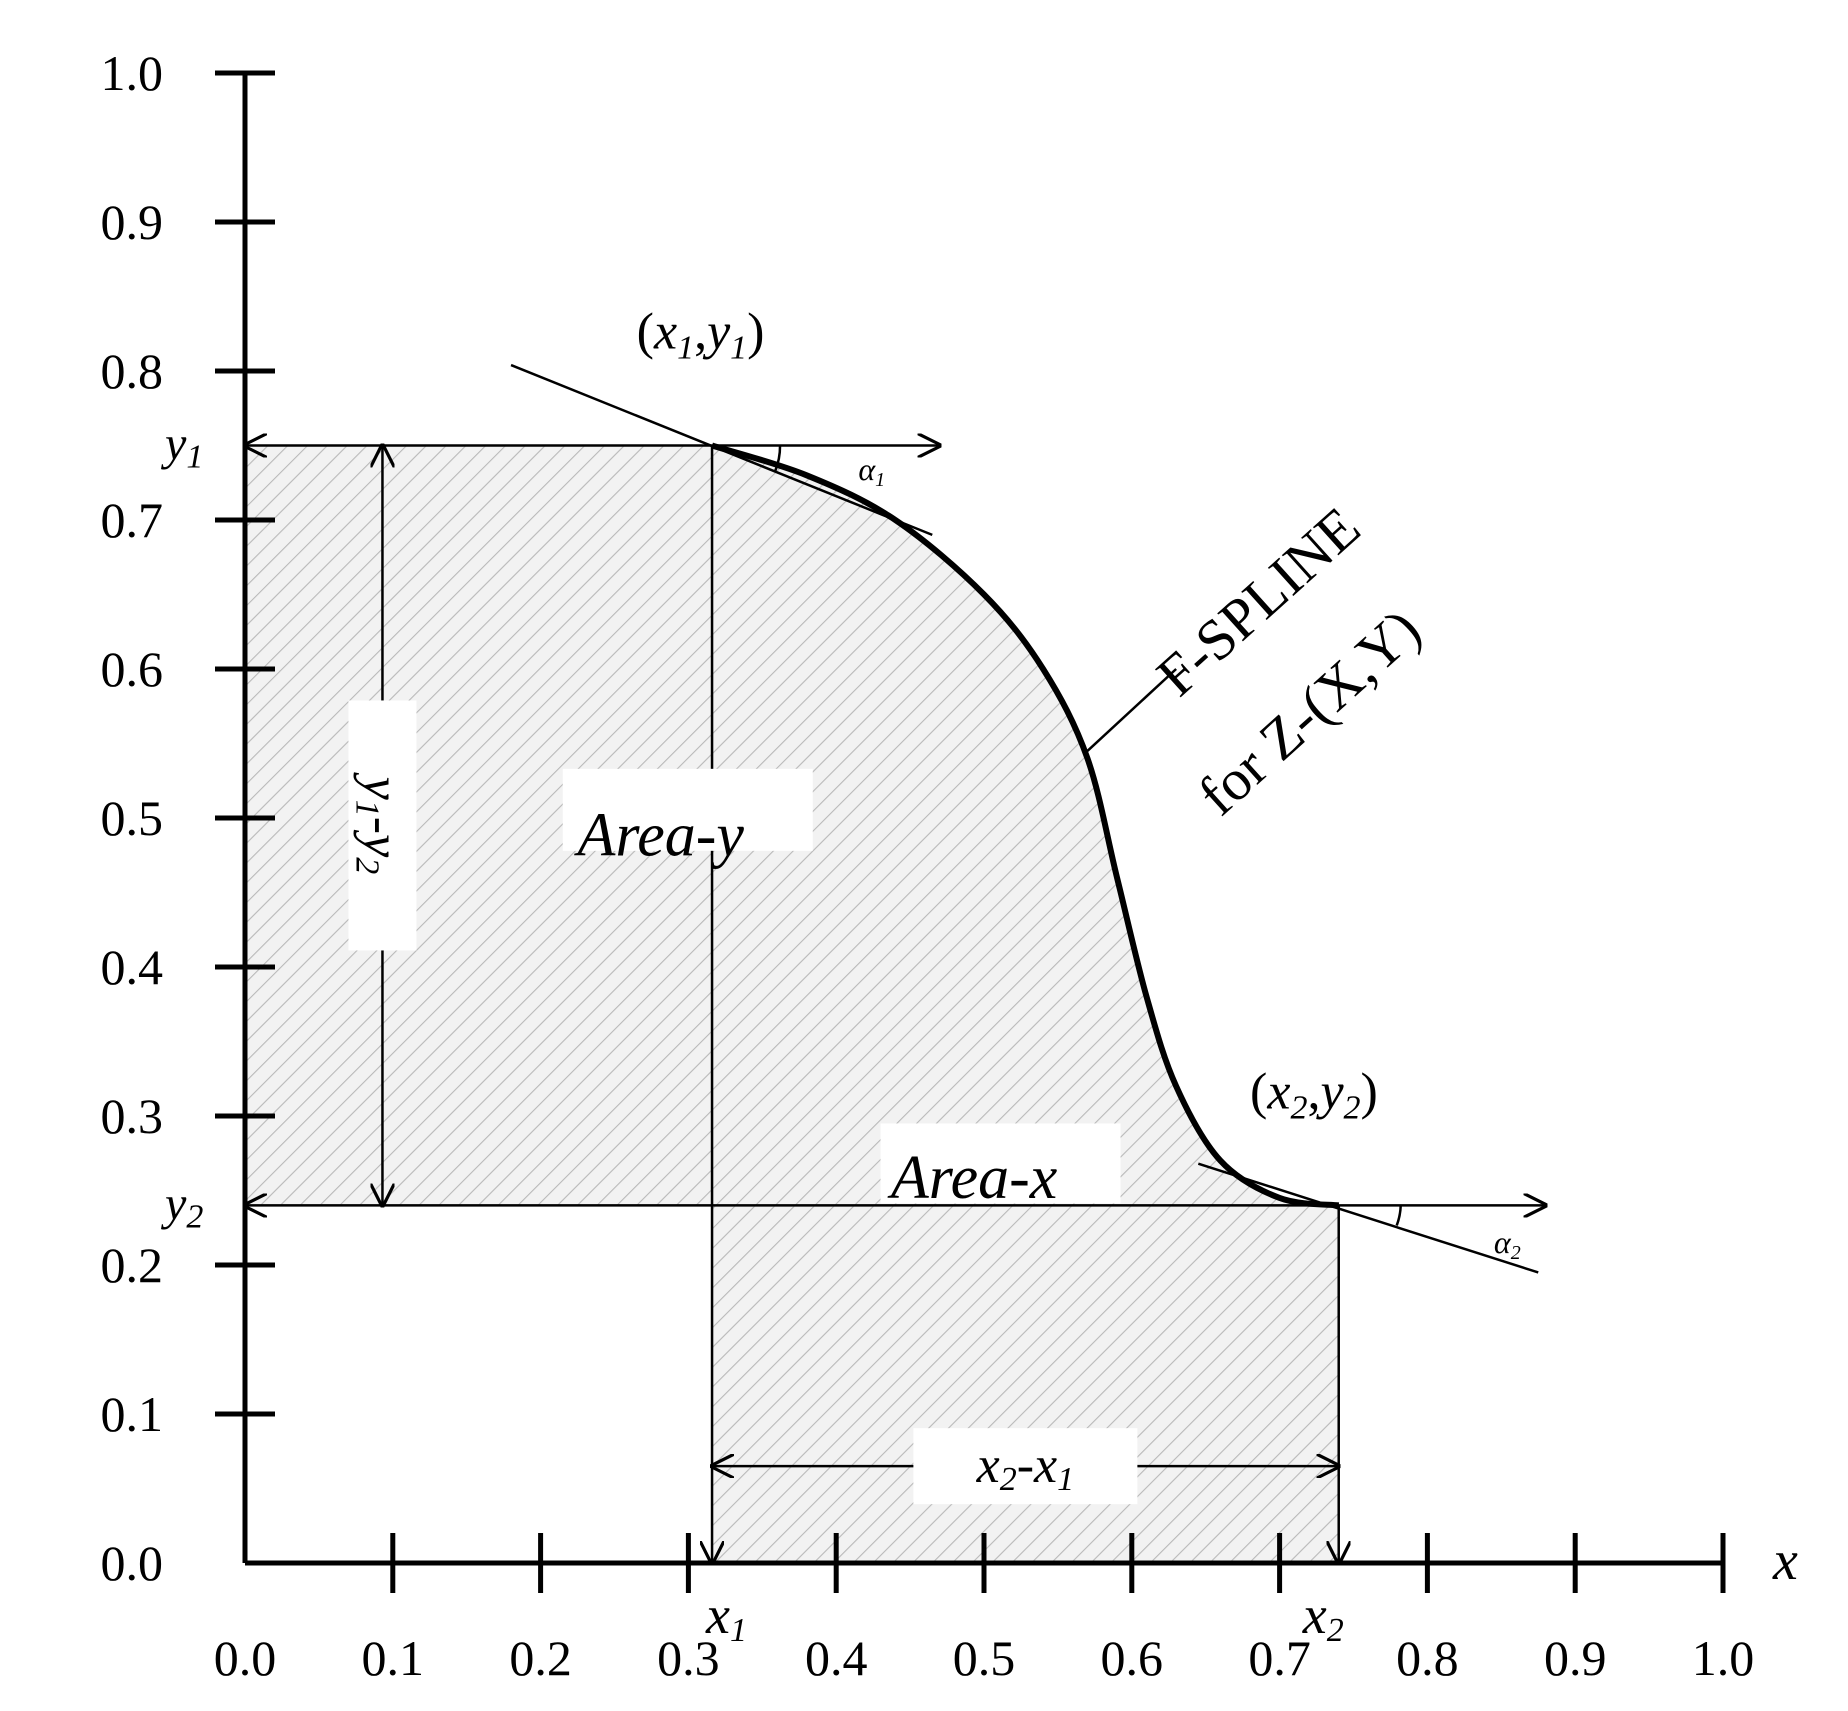  Describe the element at coordinates (1279, 1658) in the screenshot. I see `x-tick-label: 0.7` at that location.